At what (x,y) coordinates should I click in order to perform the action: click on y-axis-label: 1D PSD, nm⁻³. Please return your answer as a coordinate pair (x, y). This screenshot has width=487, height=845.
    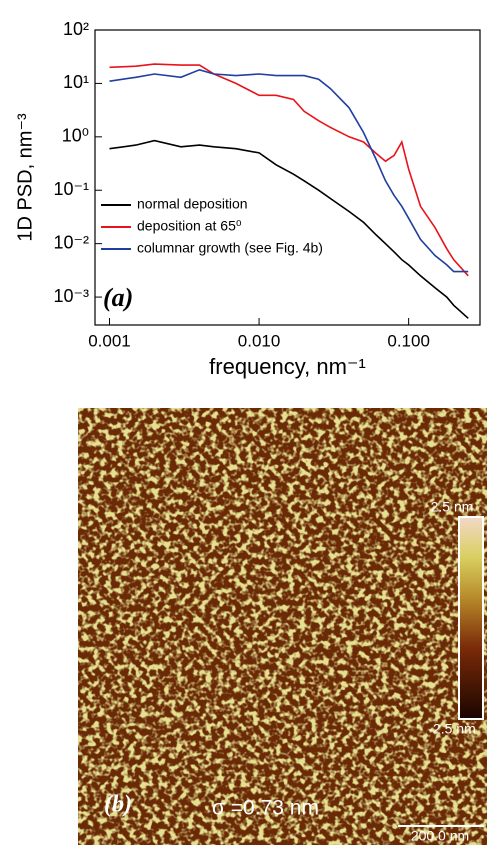
    Looking at the image, I should click on (25, 177).